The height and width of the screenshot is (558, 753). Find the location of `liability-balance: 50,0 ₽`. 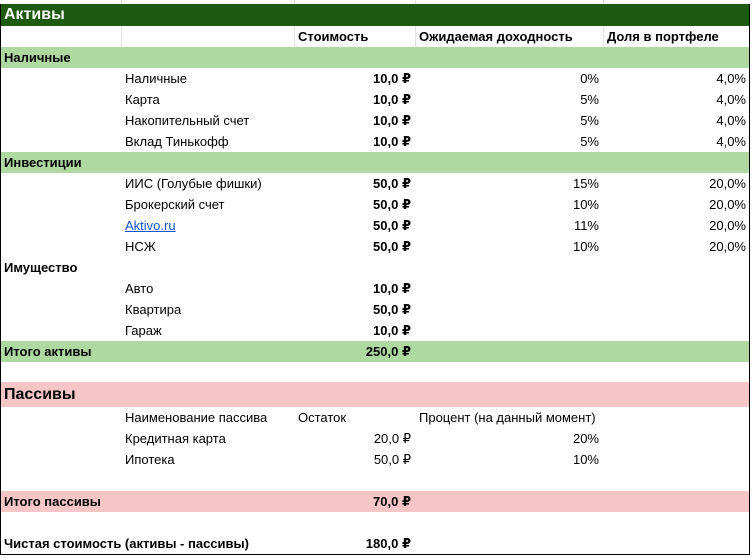

liability-balance: 50,0 ₽ is located at coordinates (392, 459).